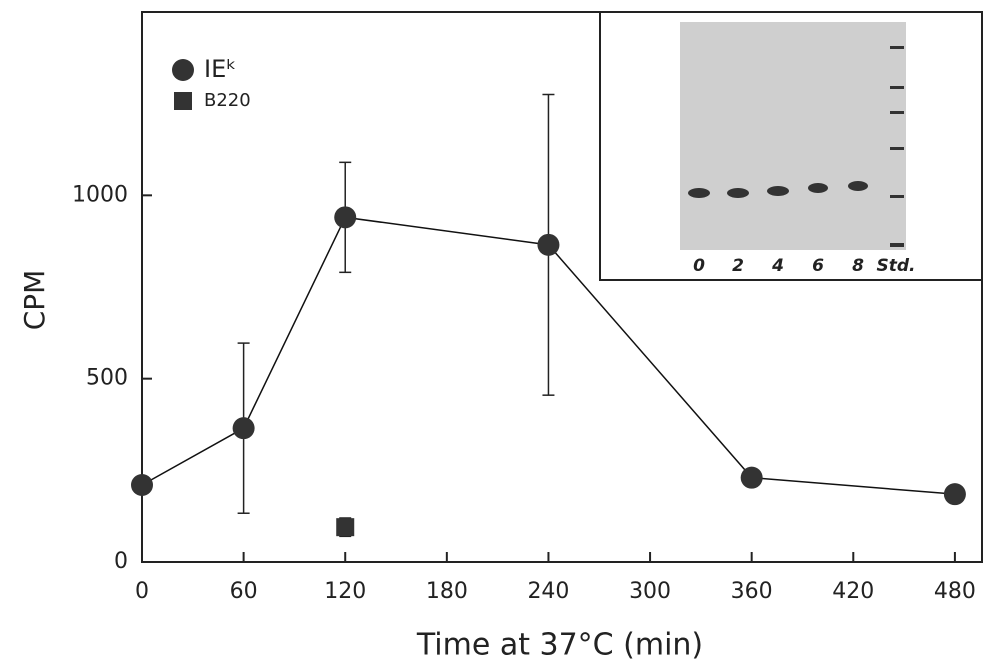 The width and height of the screenshot is (983, 672). Describe the element at coordinates (777, 266) in the screenshot. I see `lane-label: 4` at that location.